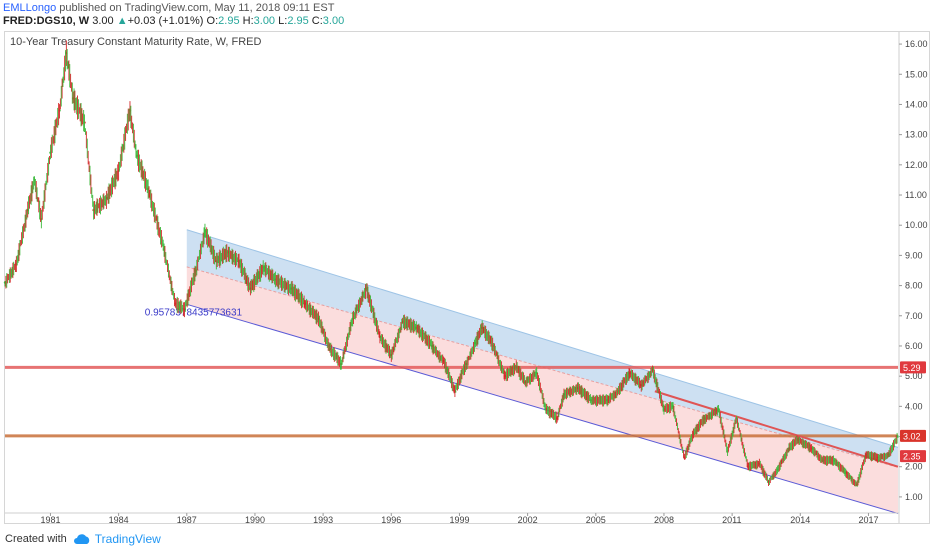 The width and height of the screenshot is (932, 550). I want to click on x-tick-label: 2002, so click(528, 520).